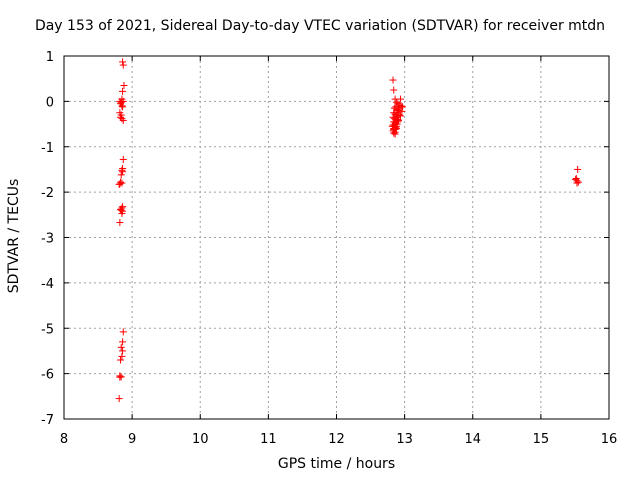  What do you see at coordinates (50, 57) in the screenshot?
I see `y-tick-label: 1` at bounding box center [50, 57].